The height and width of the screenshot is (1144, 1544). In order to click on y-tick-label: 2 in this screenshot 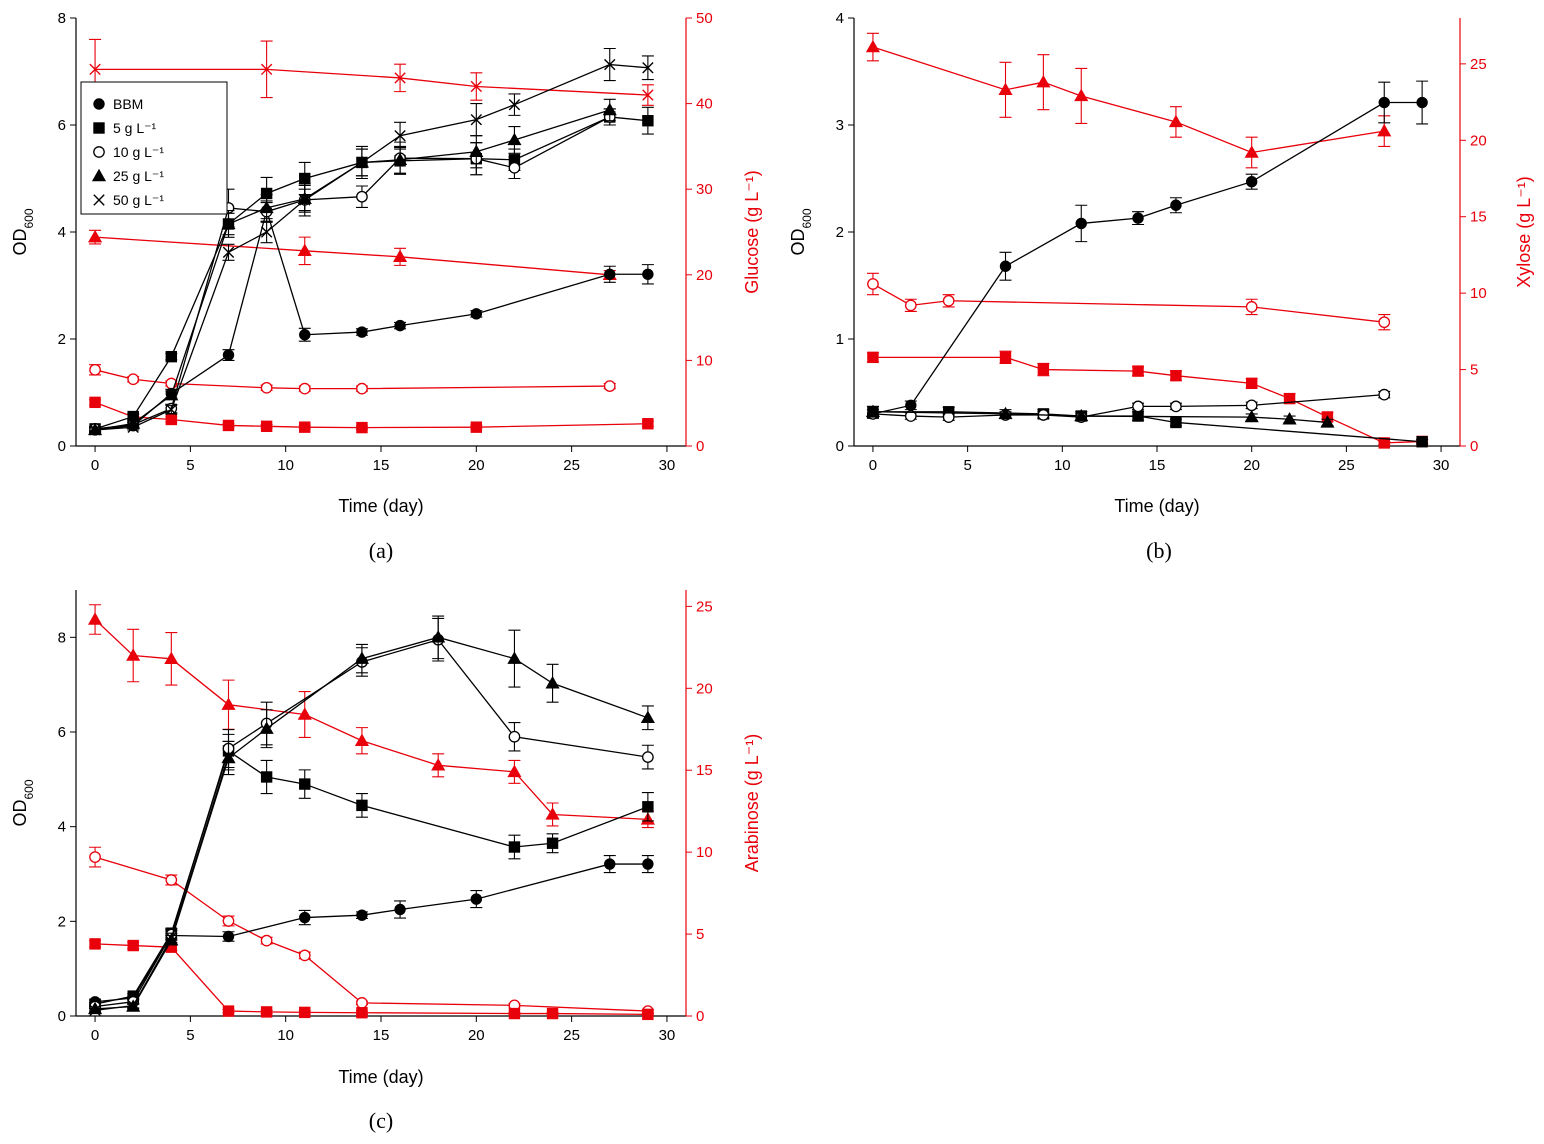, I will do `click(62, 921)`.